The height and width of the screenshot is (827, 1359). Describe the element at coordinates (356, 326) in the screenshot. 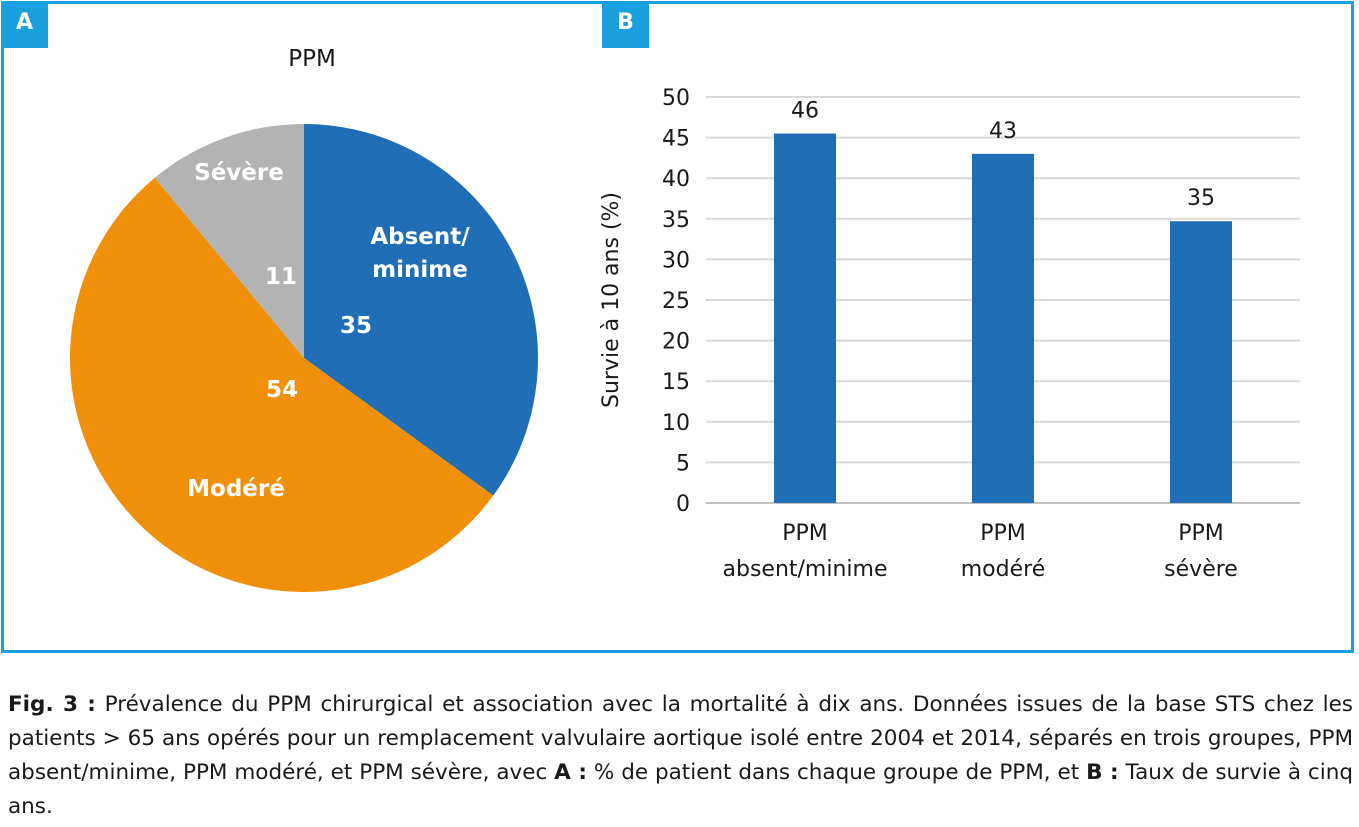

I see `pie-slice-value: 35` at that location.